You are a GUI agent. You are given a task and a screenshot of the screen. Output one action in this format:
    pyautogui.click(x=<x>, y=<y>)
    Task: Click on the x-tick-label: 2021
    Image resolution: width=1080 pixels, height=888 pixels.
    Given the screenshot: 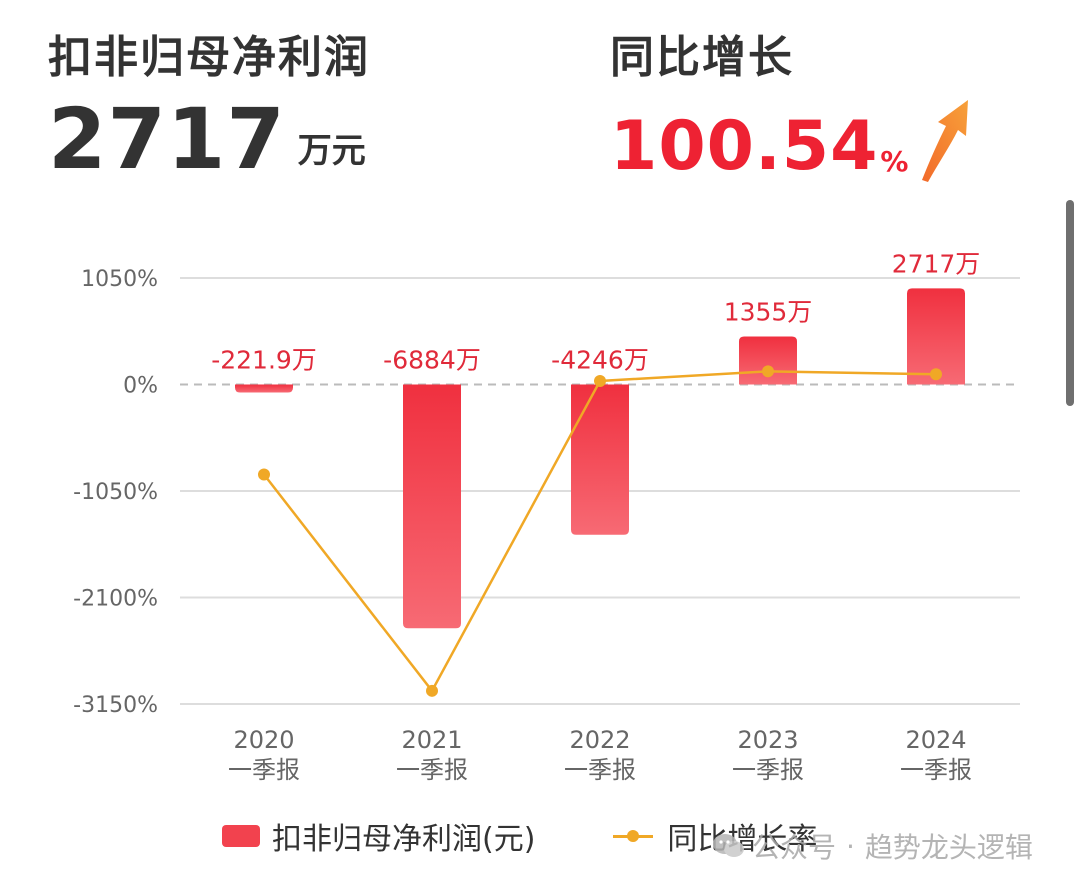 What is the action you would take?
    pyautogui.click(x=431, y=740)
    